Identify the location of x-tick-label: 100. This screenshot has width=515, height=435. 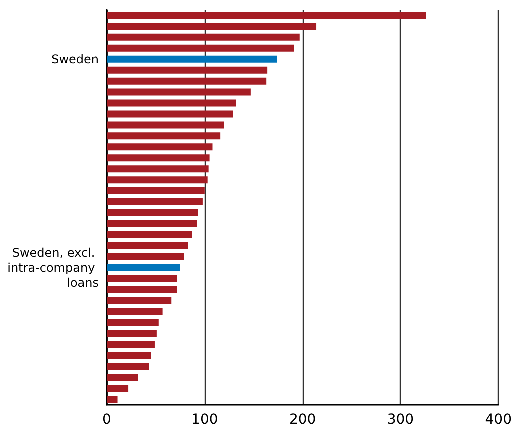
(205, 420).